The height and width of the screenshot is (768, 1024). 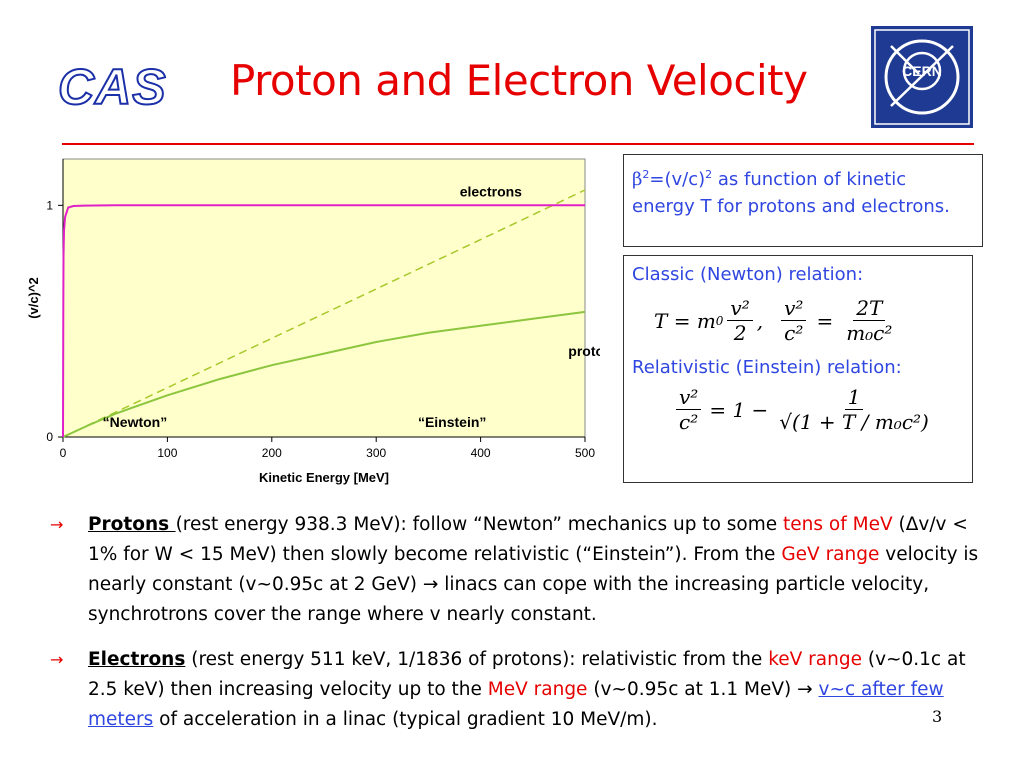 I want to click on protons-curve, so click(x=324, y=374).